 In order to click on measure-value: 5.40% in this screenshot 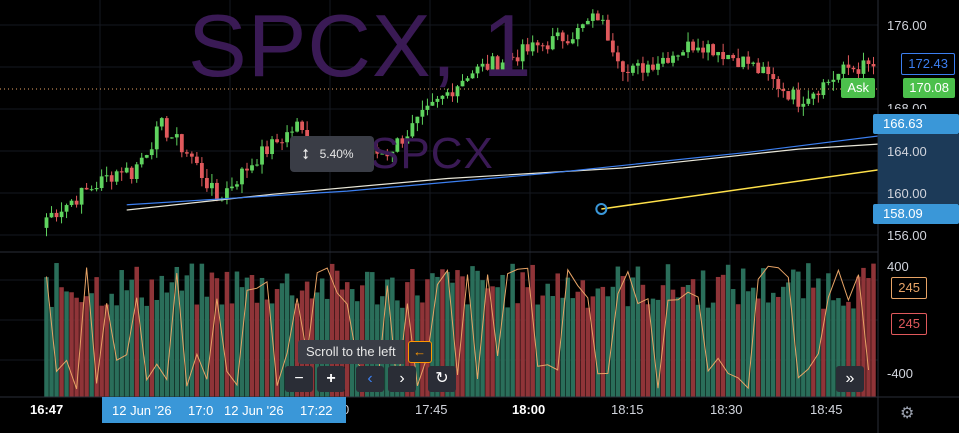, I will do `click(336, 154)`.